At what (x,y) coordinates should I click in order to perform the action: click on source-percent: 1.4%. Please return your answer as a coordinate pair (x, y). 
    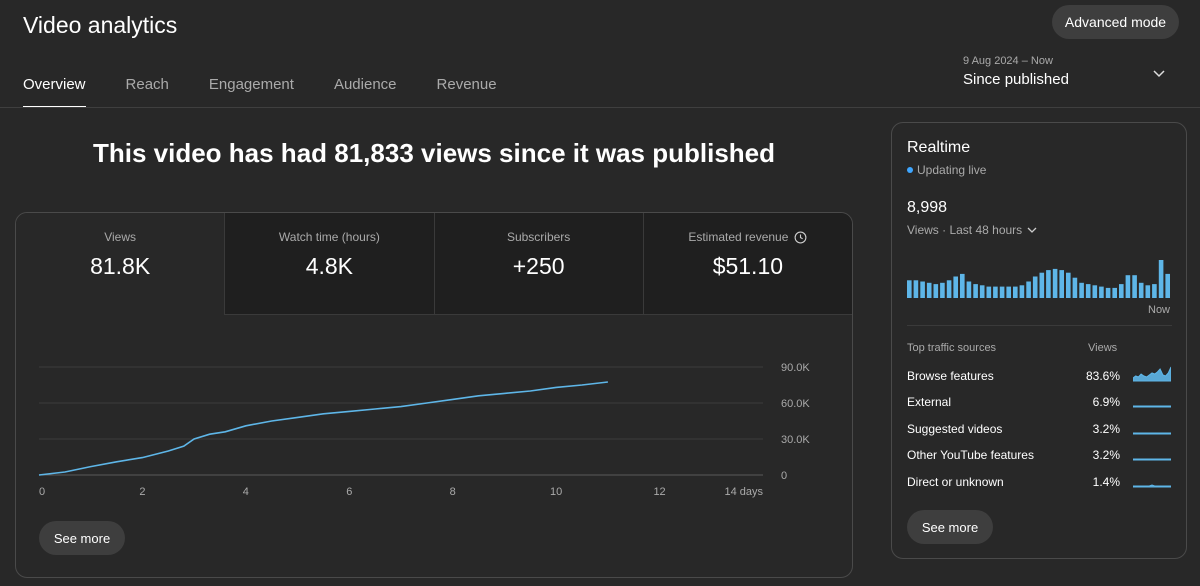
    Looking at the image, I should click on (1106, 482).